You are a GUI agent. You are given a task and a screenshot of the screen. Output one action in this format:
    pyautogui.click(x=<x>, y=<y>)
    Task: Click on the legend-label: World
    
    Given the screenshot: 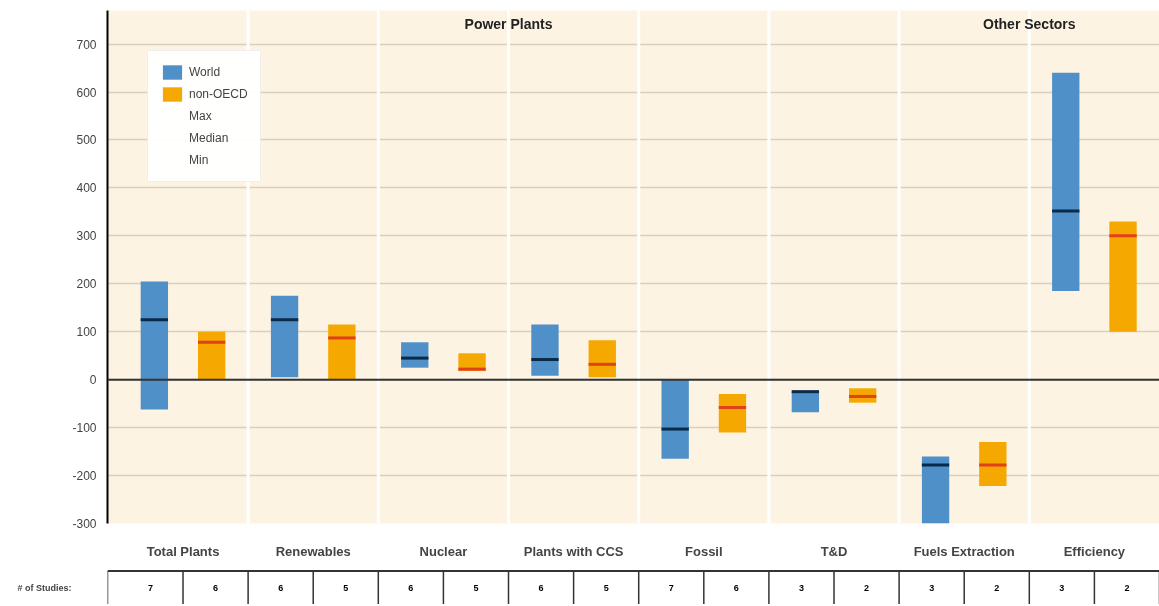 What is the action you would take?
    pyautogui.click(x=205, y=72)
    